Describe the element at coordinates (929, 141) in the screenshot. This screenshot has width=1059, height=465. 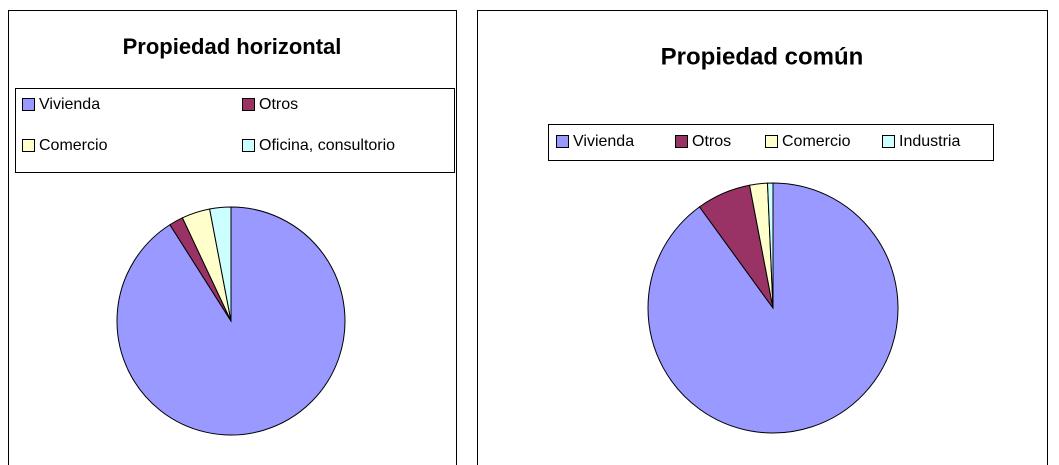
I see `legend-label: Industria` at that location.